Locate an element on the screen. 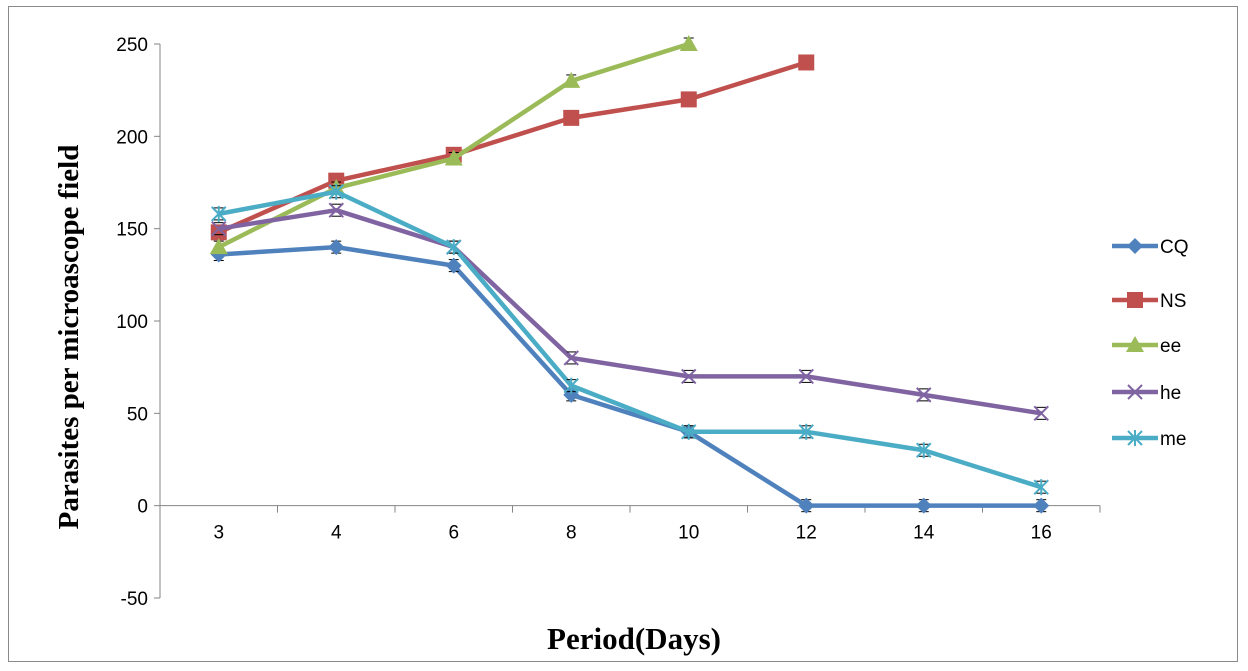 This screenshot has width=1248, height=671. x-tick-label: 14 is located at coordinates (924, 533).